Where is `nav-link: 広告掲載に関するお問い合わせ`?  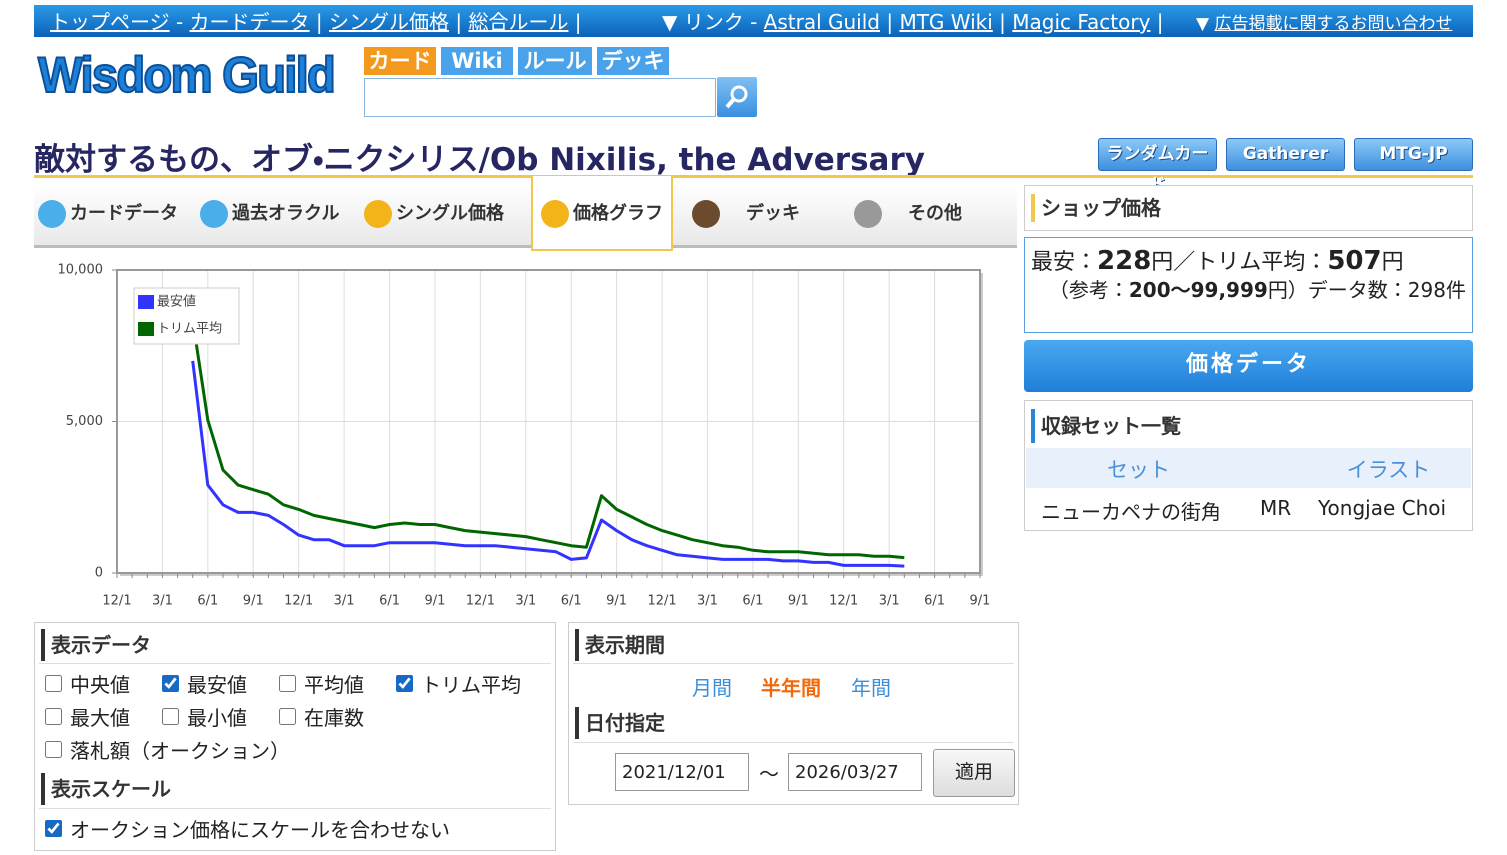 nav-link: 広告掲載に関するお問い合わせ is located at coordinates (1333, 24).